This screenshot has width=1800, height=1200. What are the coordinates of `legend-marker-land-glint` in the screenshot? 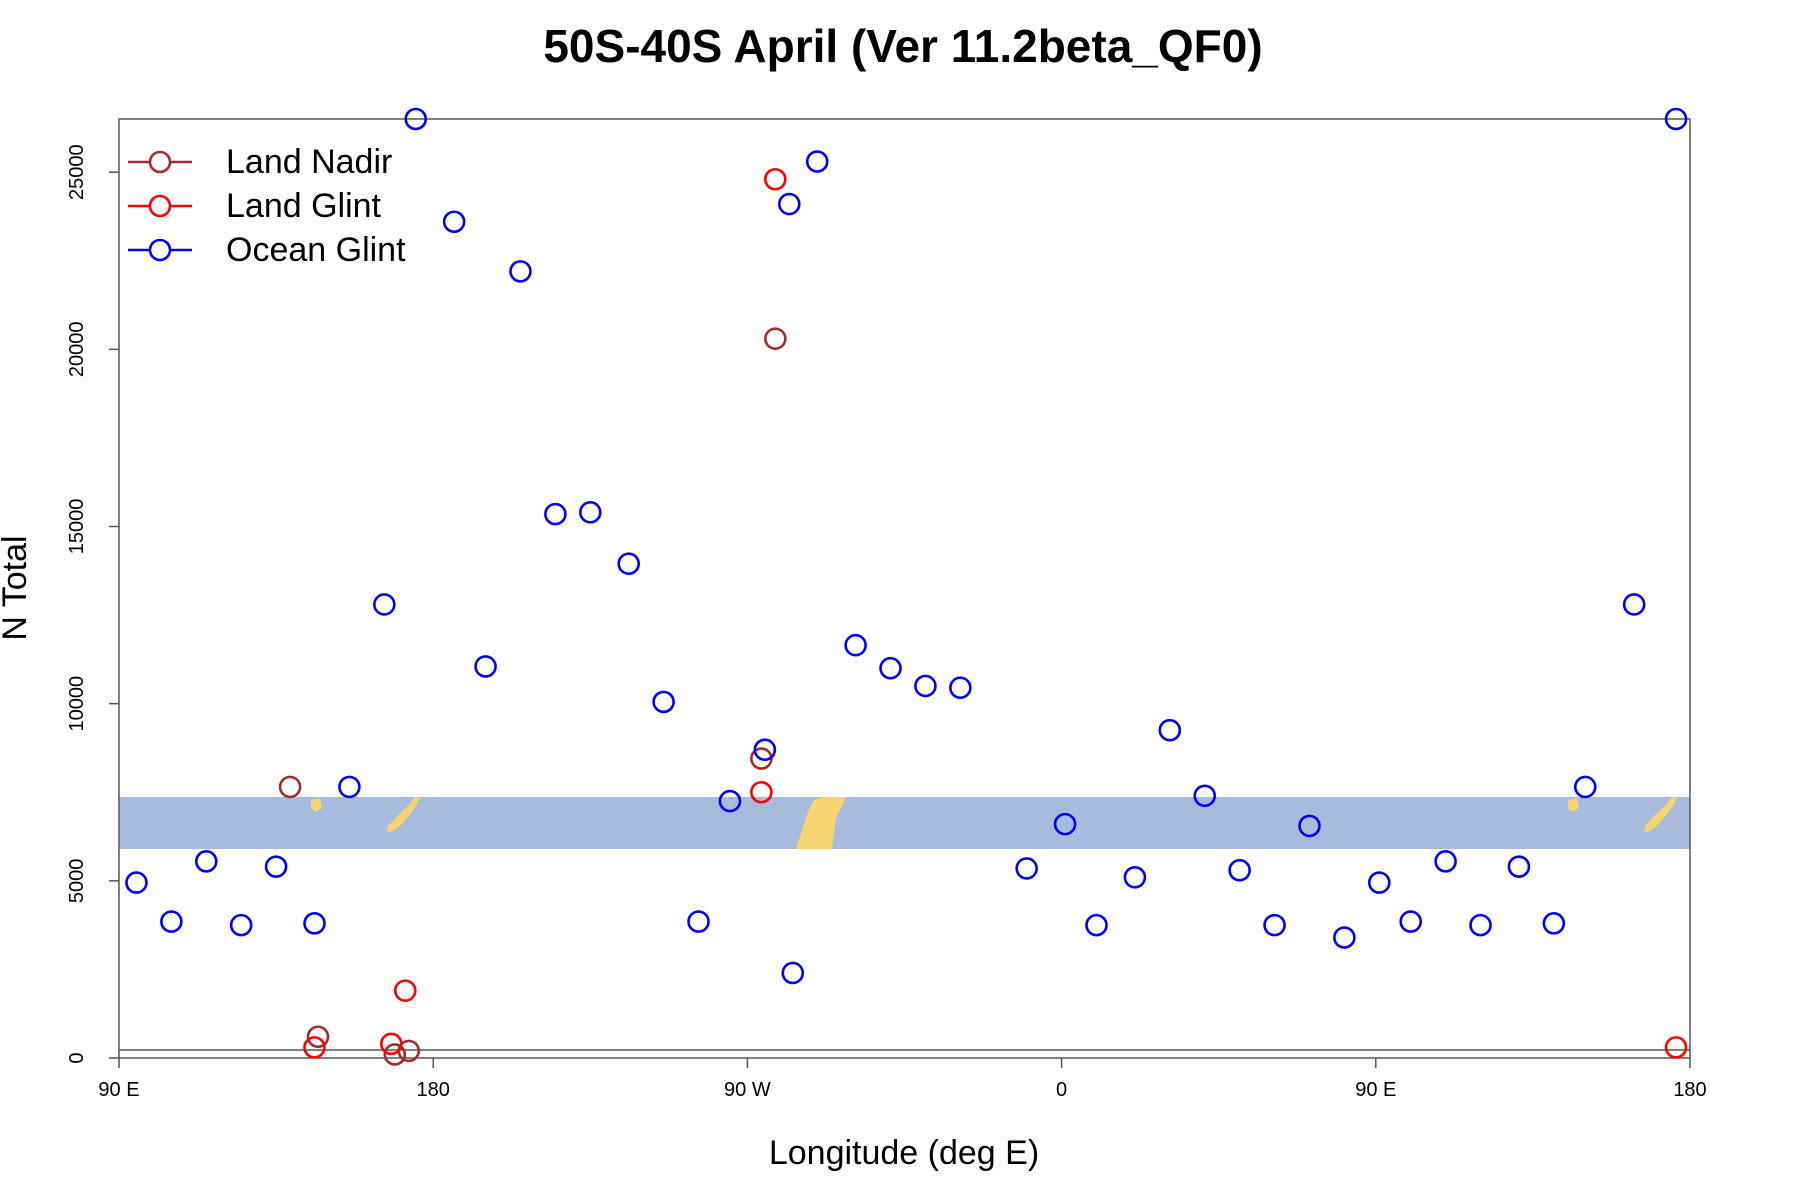 It's located at (160, 206).